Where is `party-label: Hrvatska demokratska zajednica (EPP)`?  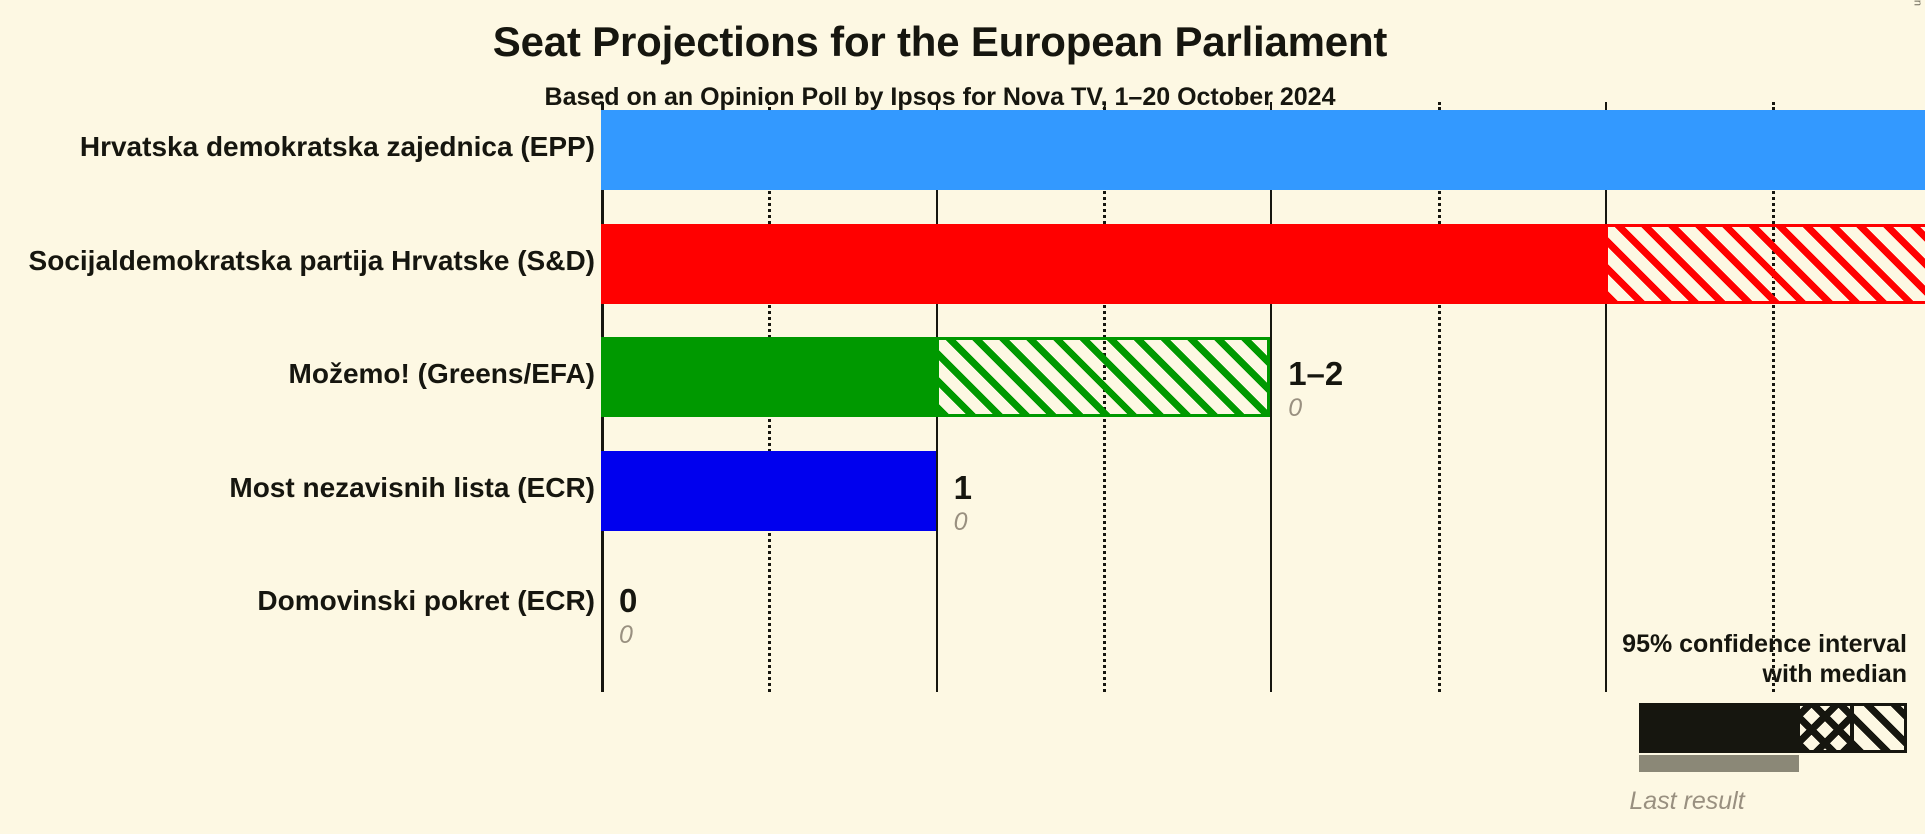 party-label: Hrvatska demokratska zajednica (EPP) is located at coordinates (337, 146).